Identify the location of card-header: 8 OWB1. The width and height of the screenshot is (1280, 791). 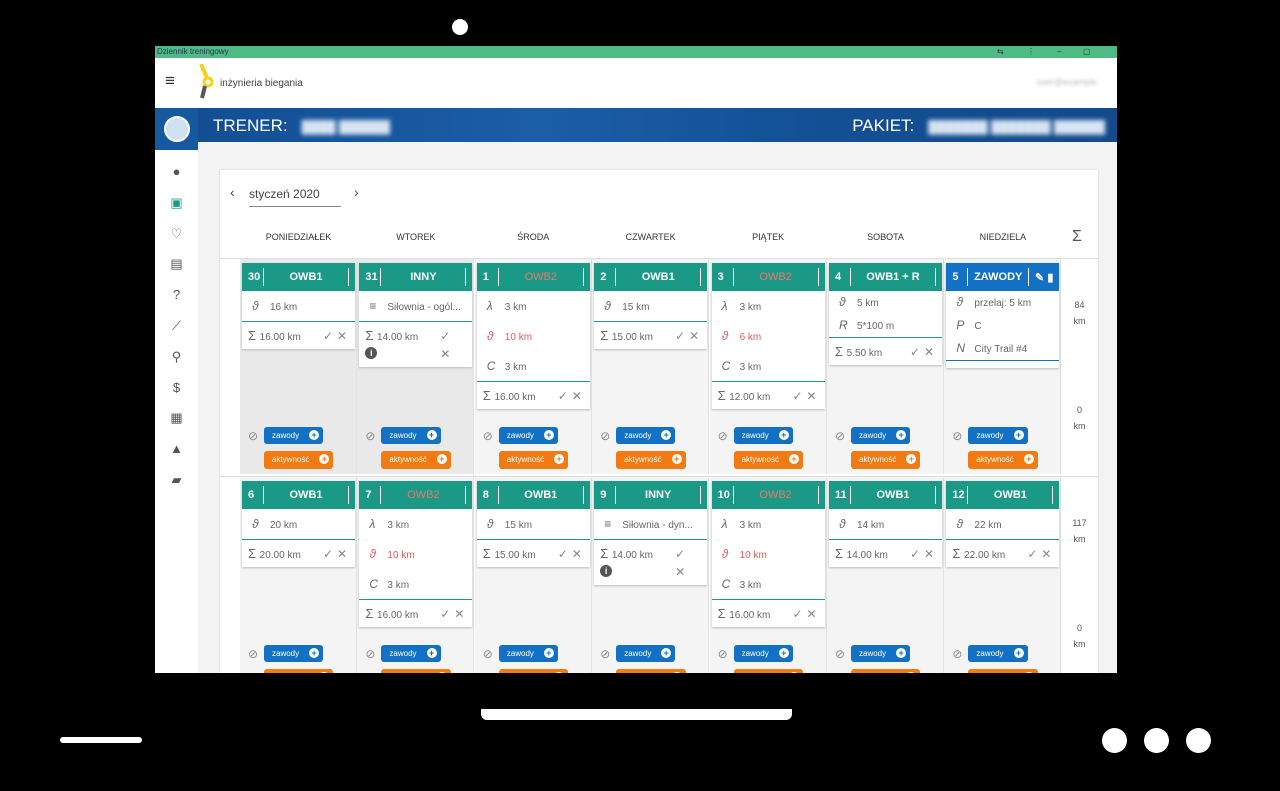
(533, 495).